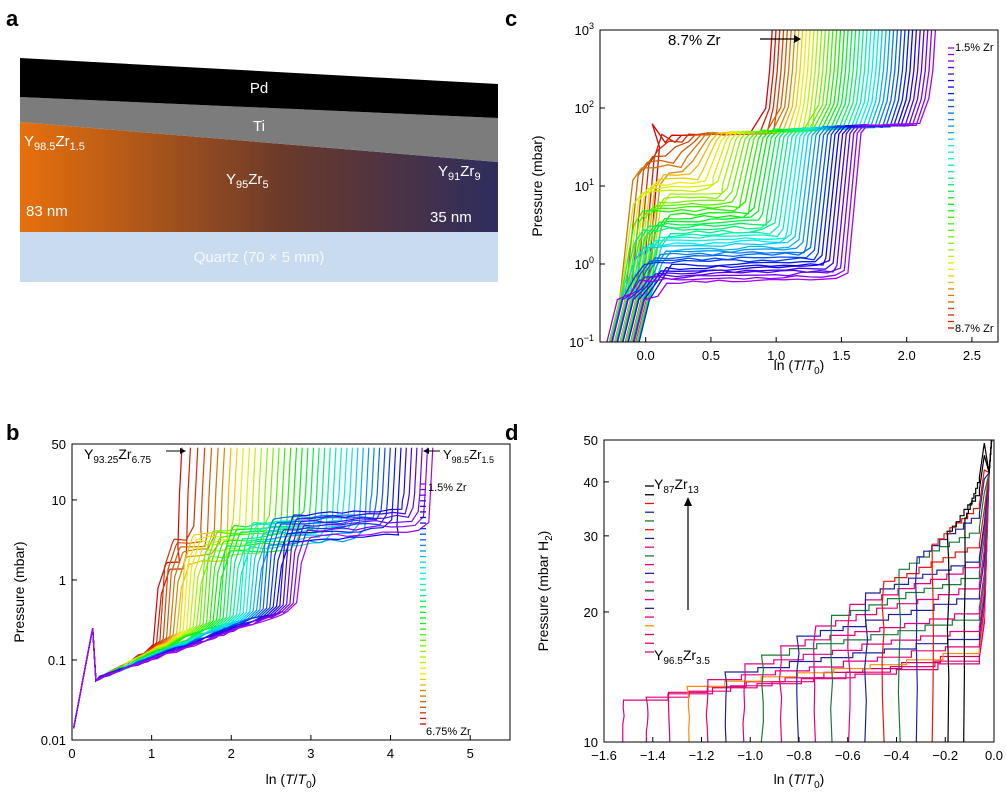 This screenshot has width=1006, height=798. What do you see at coordinates (797, 750) in the screenshot?
I see `panel-d-x-ticks: −1.6 −1.4 −1.2 −1.0 −0.8 −0.6 −0.4 −0.2 0.0` at bounding box center [797, 750].